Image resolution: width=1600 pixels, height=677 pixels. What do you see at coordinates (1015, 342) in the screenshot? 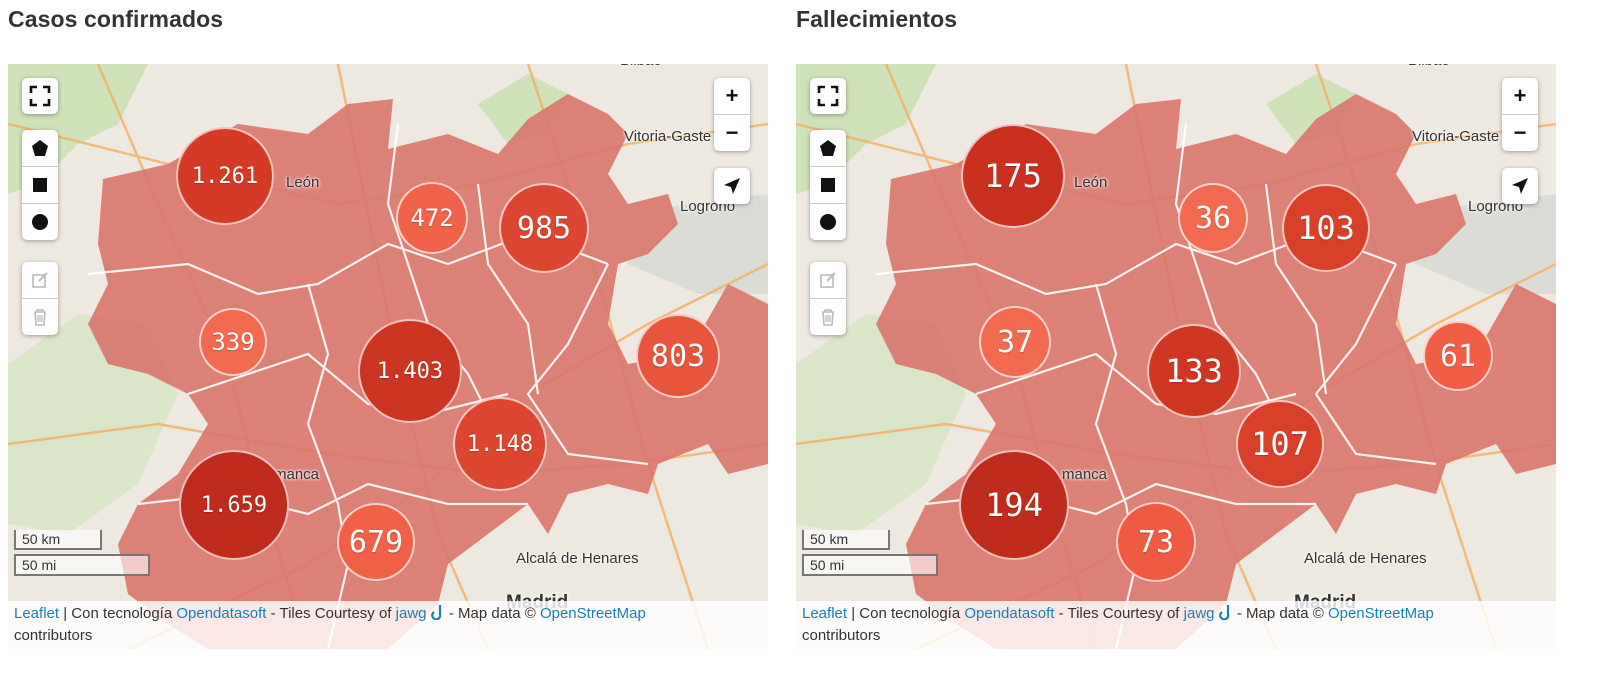
I see `cluster-marker: 37` at bounding box center [1015, 342].